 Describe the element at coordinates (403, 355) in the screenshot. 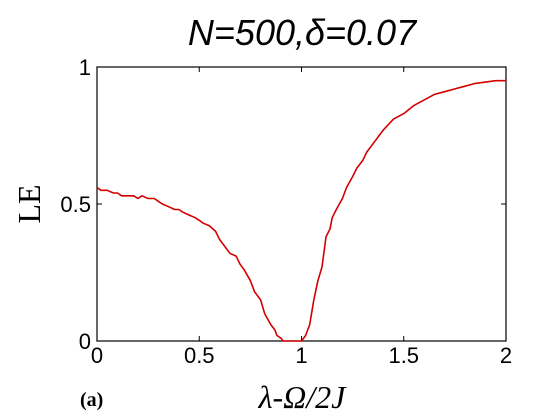

I see `x-tick-label: 1.5` at that location.